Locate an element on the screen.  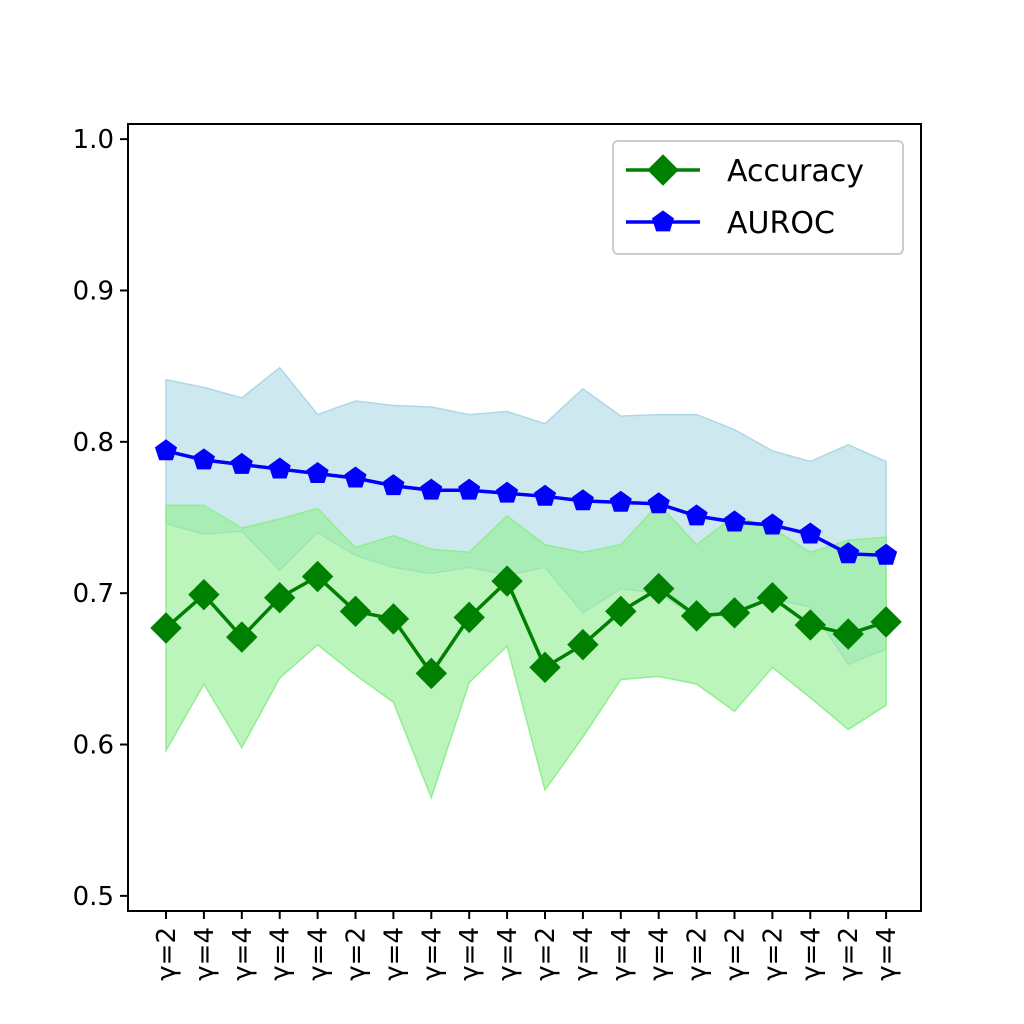
legend: Accuracy AUROC is located at coordinates (758, 197).